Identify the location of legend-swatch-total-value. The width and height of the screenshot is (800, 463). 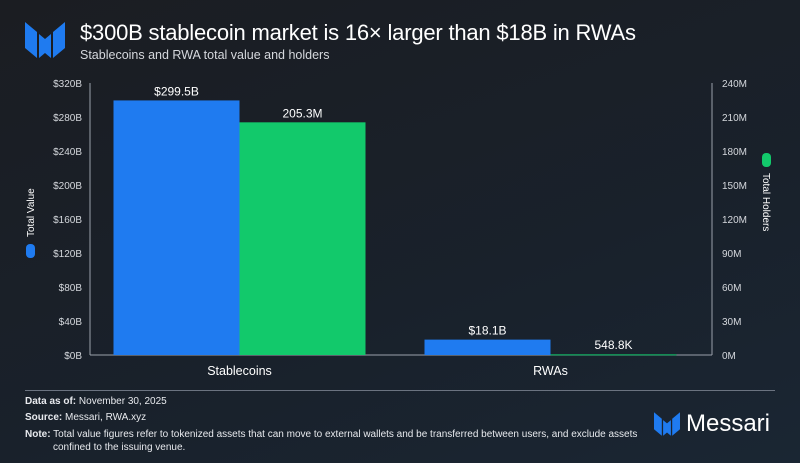
(30, 251).